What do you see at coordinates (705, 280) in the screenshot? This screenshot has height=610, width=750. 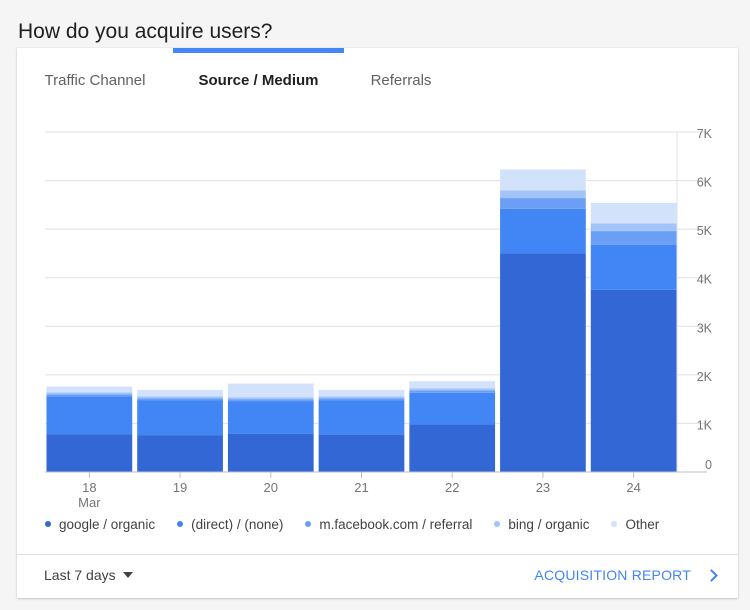 I see `y-tick-label: 4K` at bounding box center [705, 280].